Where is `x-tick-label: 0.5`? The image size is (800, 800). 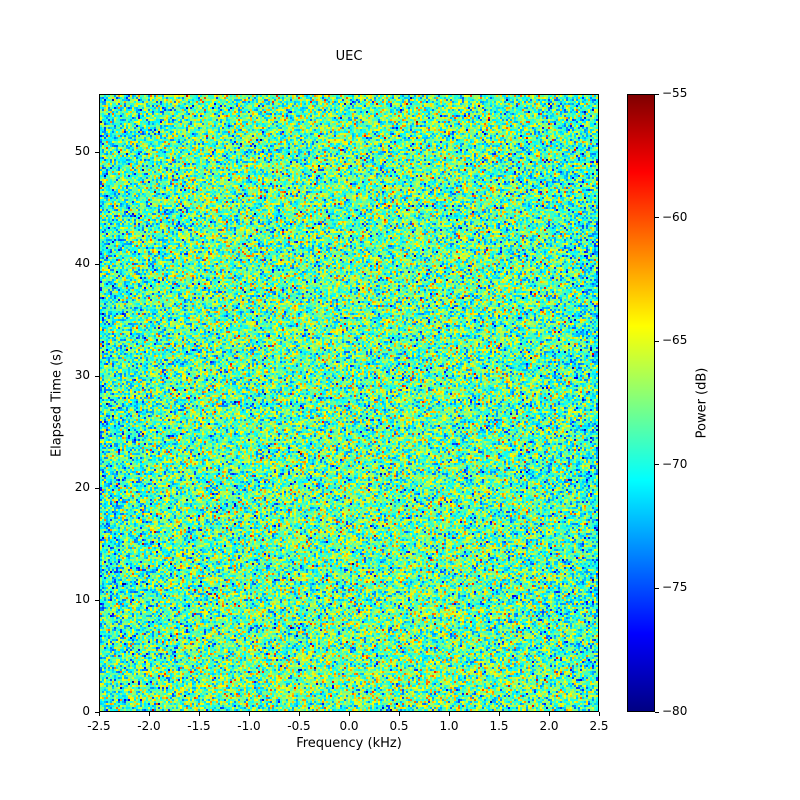
x-tick-label: 0.5 is located at coordinates (399, 726).